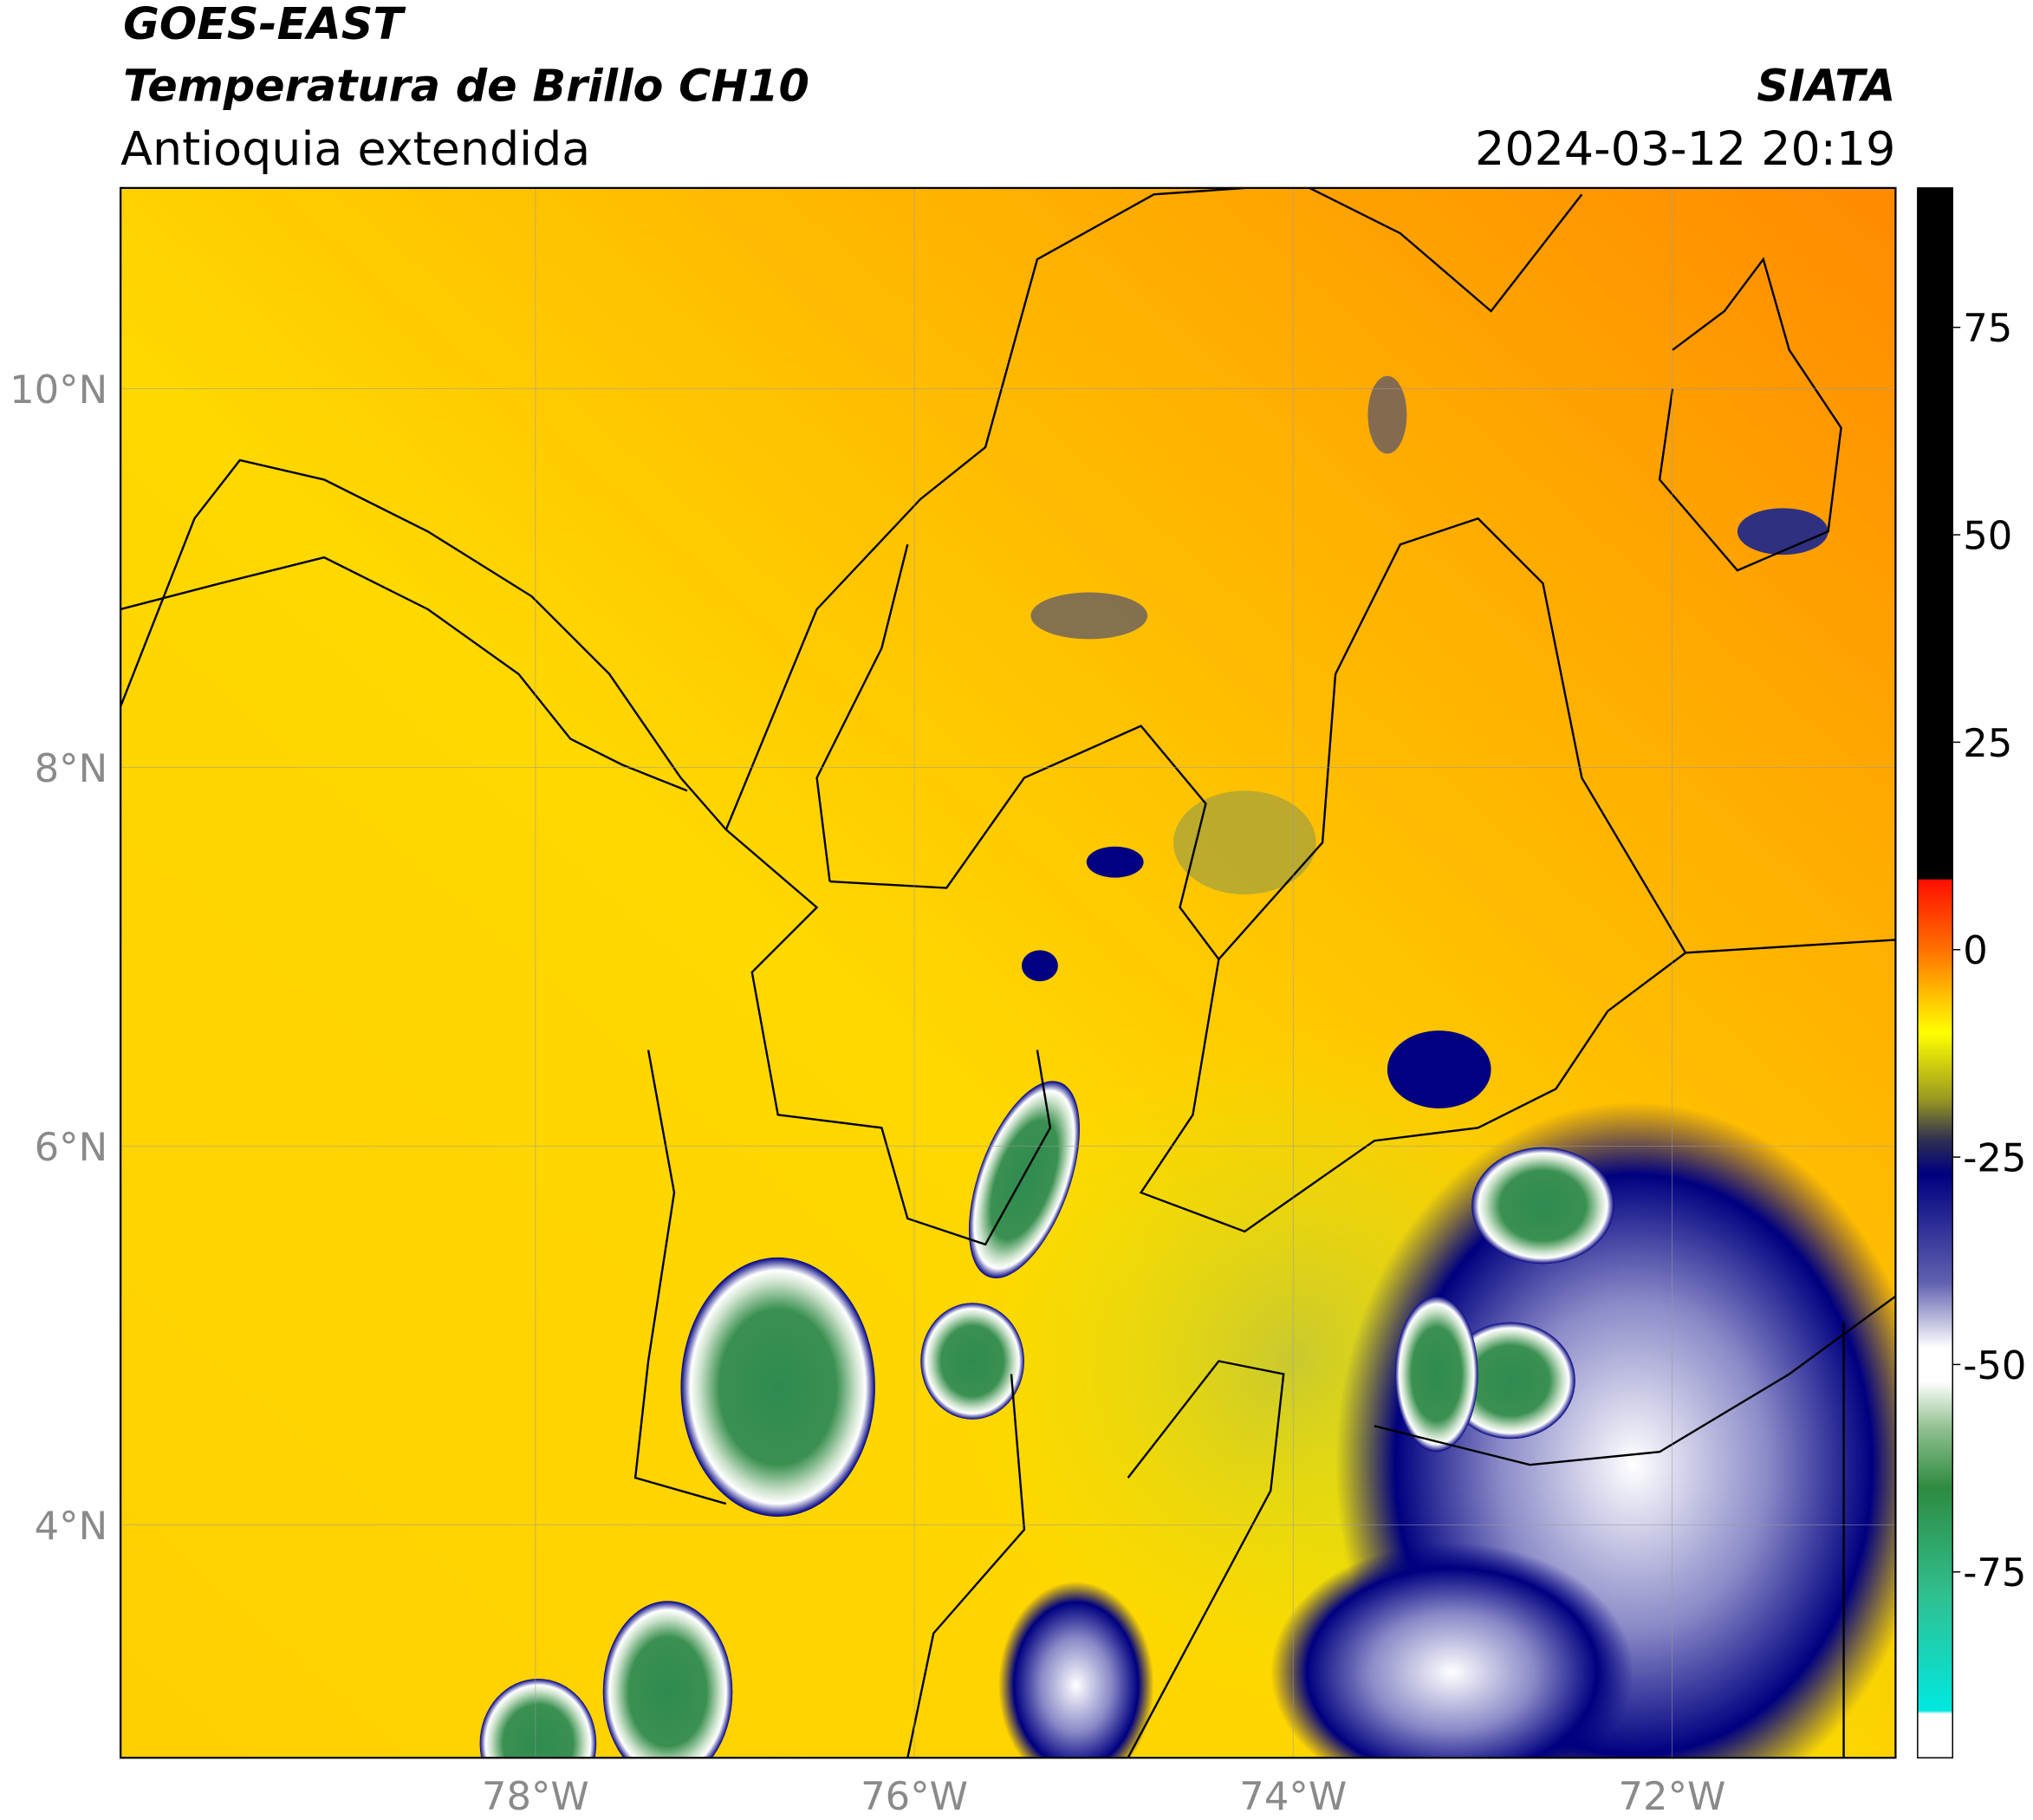 This screenshot has width=2033, height=1820. Describe the element at coordinates (71, 1526) in the screenshot. I see `y-tick-label: 4°N` at that location.